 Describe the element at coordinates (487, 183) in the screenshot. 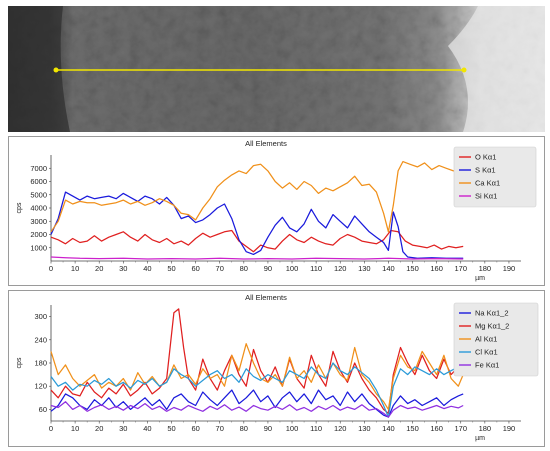

I see `legend-label-2: Ca Kα1` at that location.